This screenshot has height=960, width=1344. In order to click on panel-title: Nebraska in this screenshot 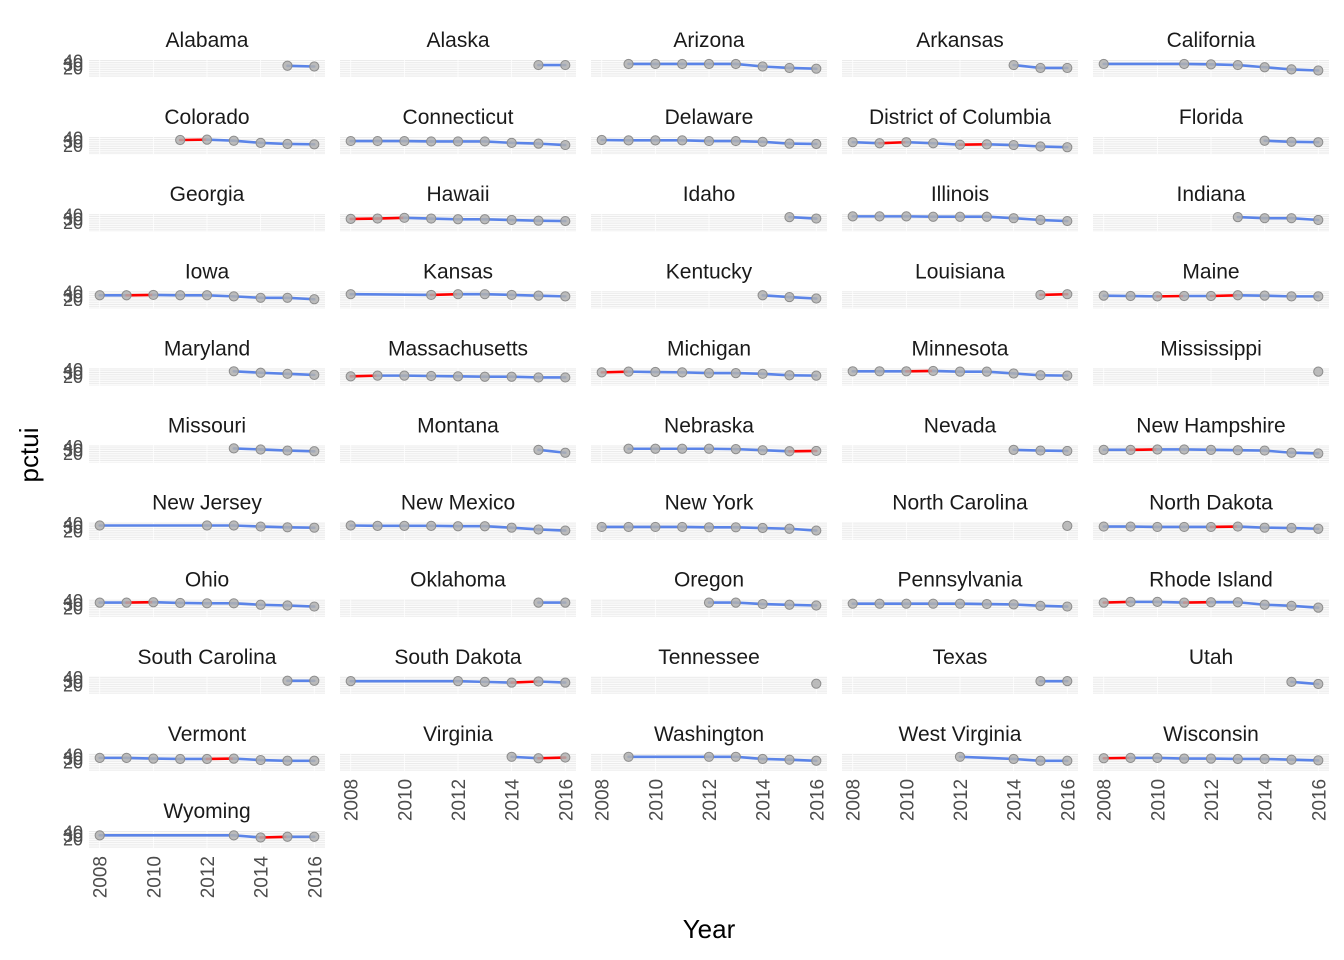, I will do `click(709, 426)`.